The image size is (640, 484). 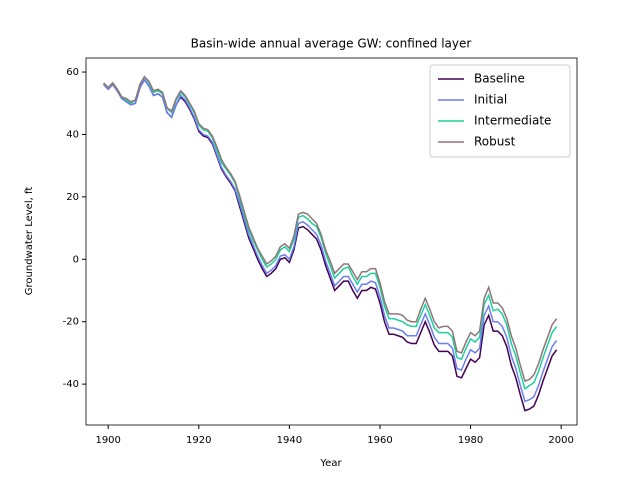 What do you see at coordinates (71, 384) in the screenshot?
I see `y-tick-label: -40` at bounding box center [71, 384].